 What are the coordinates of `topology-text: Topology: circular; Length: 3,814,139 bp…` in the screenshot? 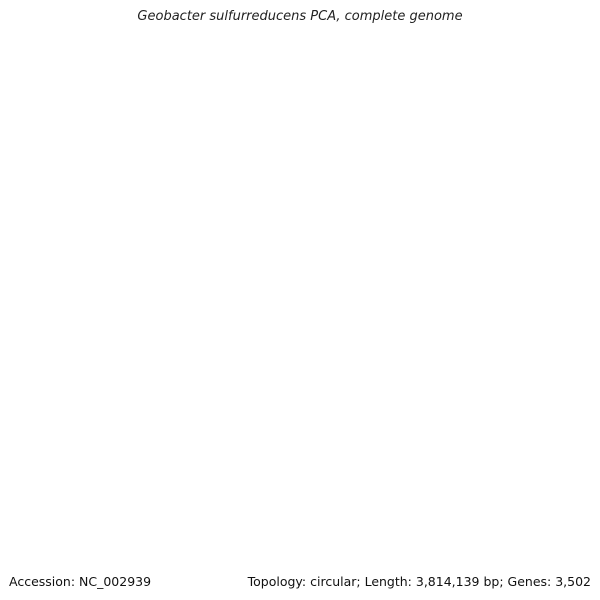 It's located at (419, 581).